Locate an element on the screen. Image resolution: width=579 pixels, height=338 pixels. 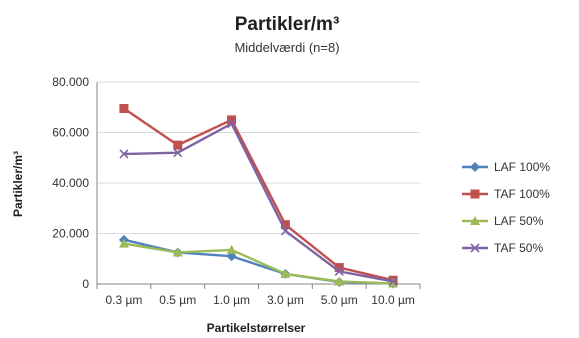
legend-label: TAF 50% is located at coordinates (518, 248).